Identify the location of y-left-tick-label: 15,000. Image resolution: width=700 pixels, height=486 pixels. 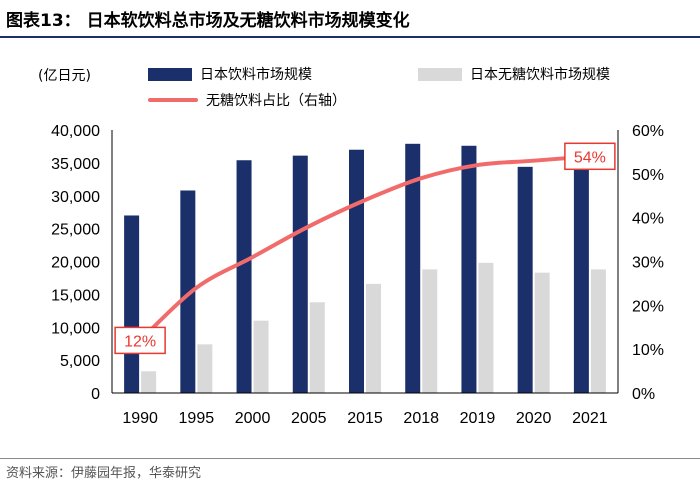
(75, 295).